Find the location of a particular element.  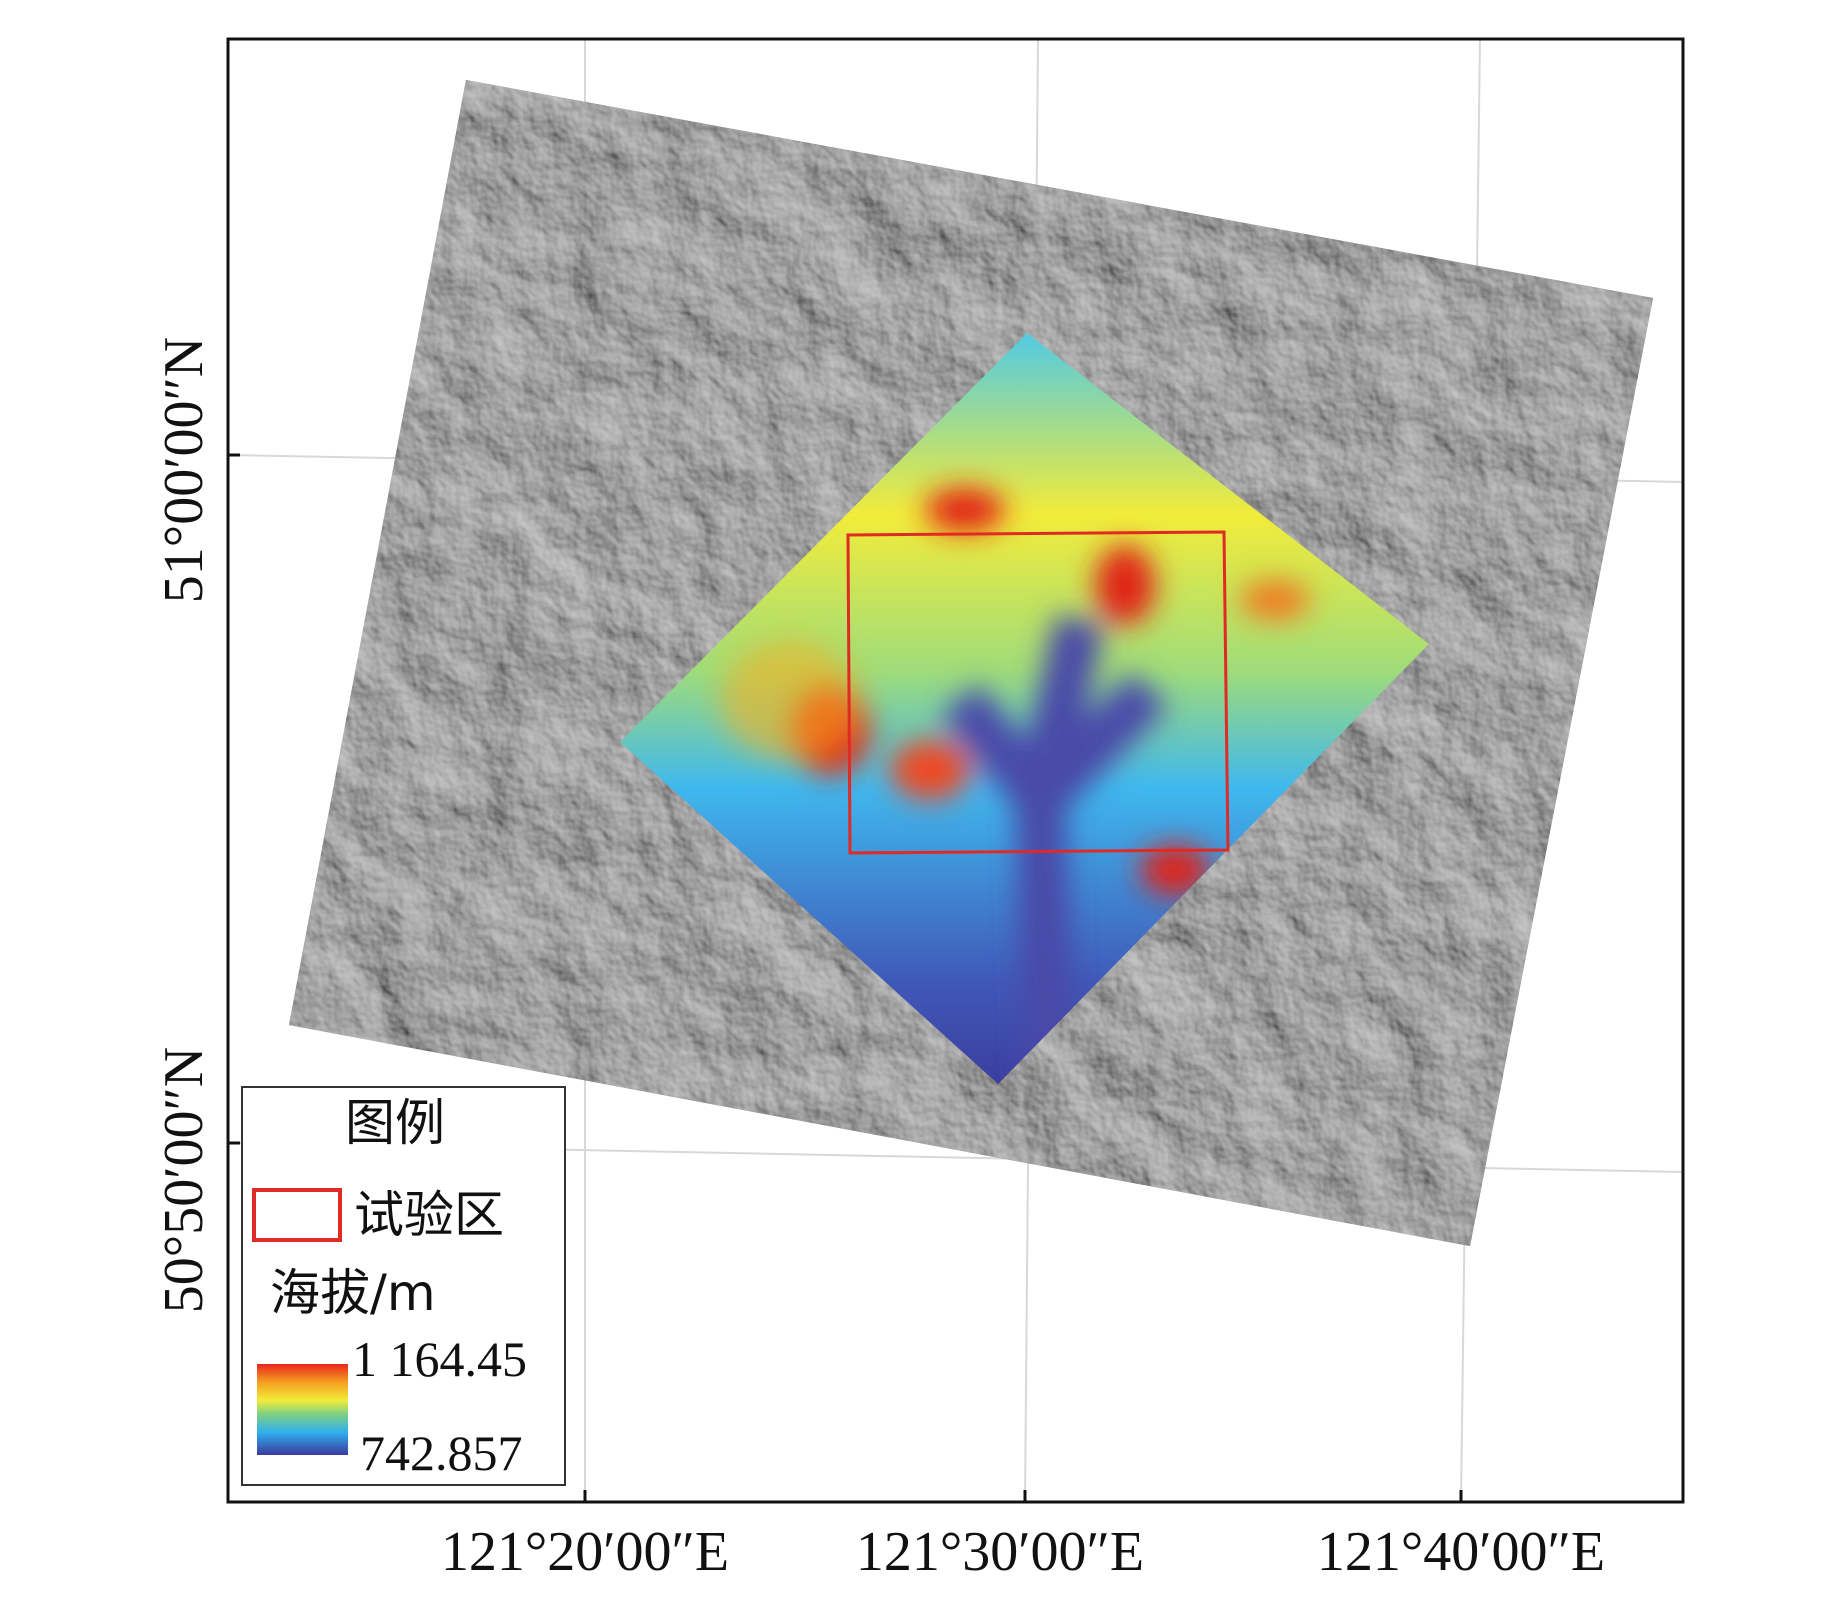

x-label: 121°40′00″E is located at coordinates (1461, 1552).